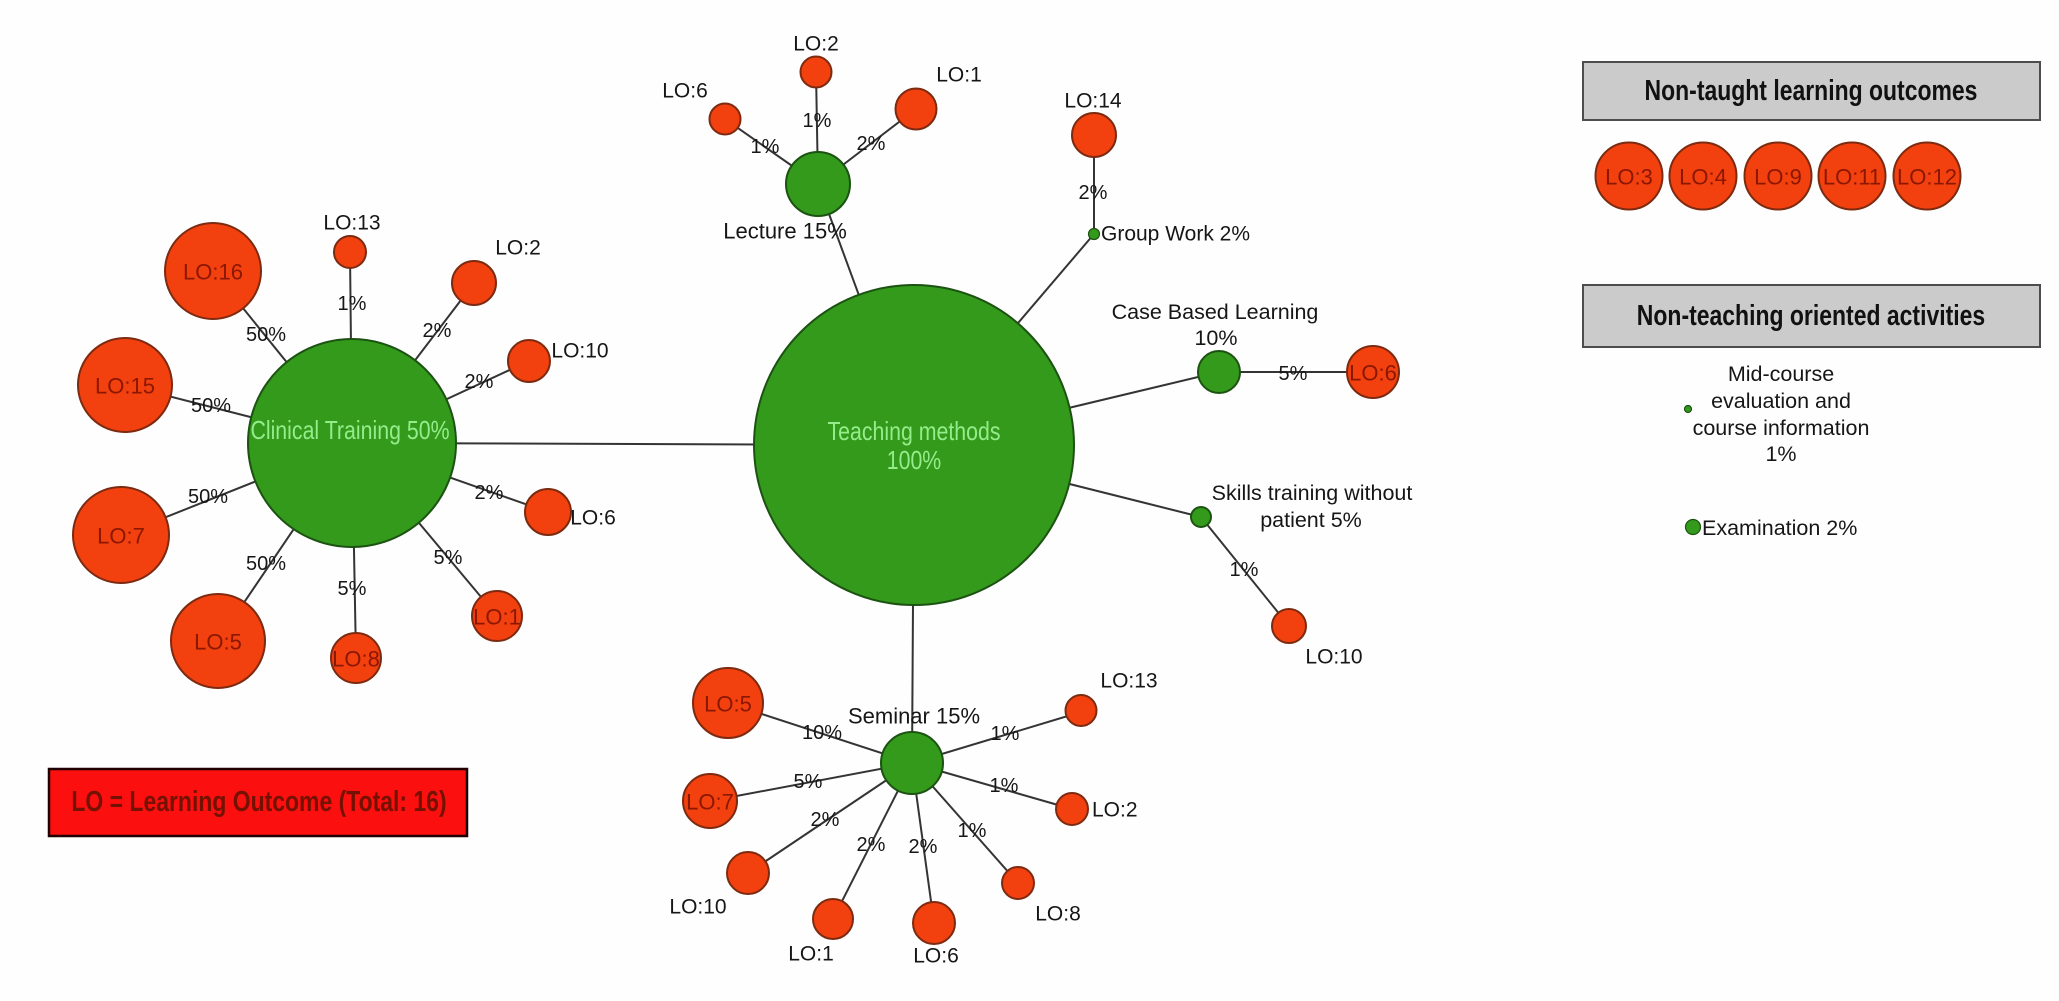 This screenshot has width=2059, height=1001. What do you see at coordinates (914, 460) in the screenshot?
I see `svg-text: 100%` at bounding box center [914, 460].